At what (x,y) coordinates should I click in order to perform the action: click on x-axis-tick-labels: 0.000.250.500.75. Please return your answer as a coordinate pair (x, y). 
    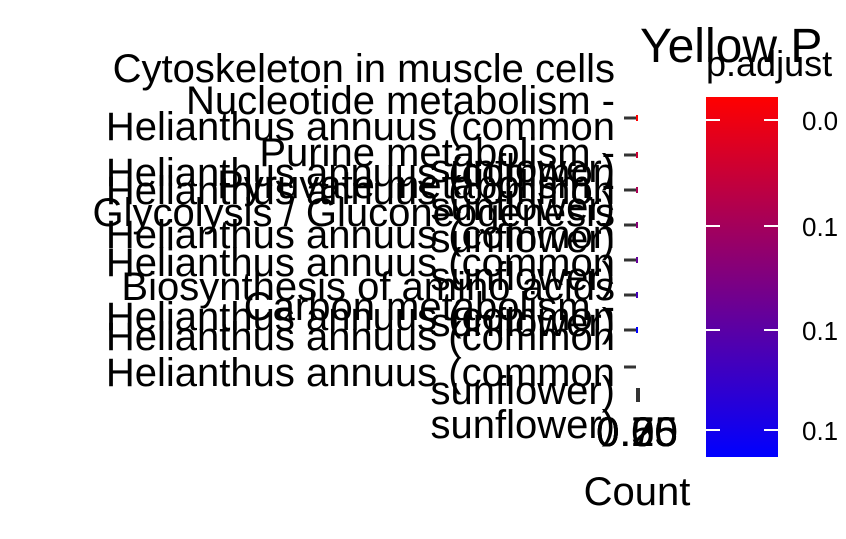
    Looking at the image, I should click on (637, 431).